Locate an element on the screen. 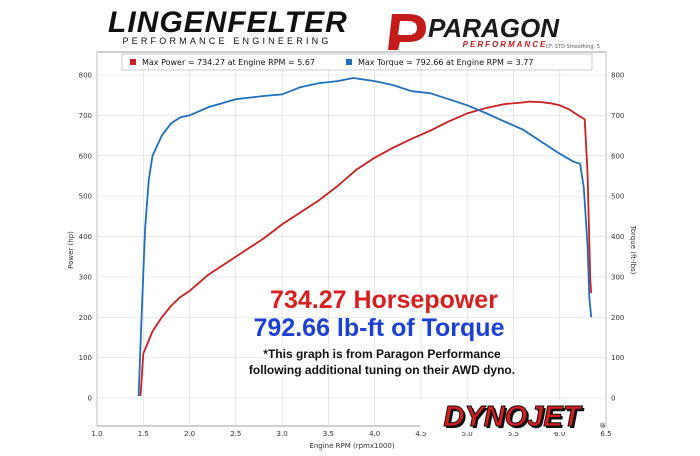 The width and height of the screenshot is (700, 456). x-tick-label: 3.0 is located at coordinates (282, 434).